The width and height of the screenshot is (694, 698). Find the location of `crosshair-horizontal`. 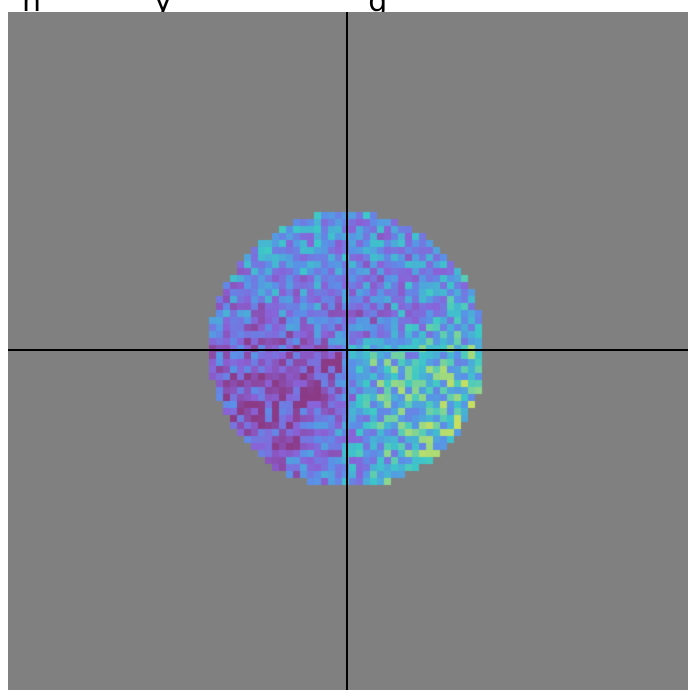

crosshair-horizontal is located at coordinates (348, 350).